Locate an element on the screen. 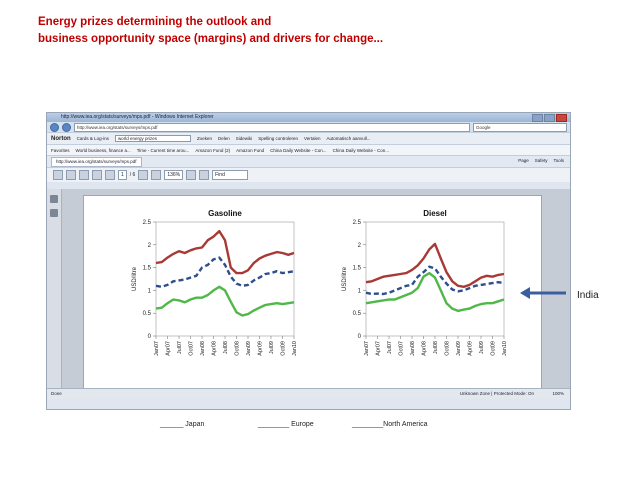  zoom-out-icon is located at coordinates (143, 175).